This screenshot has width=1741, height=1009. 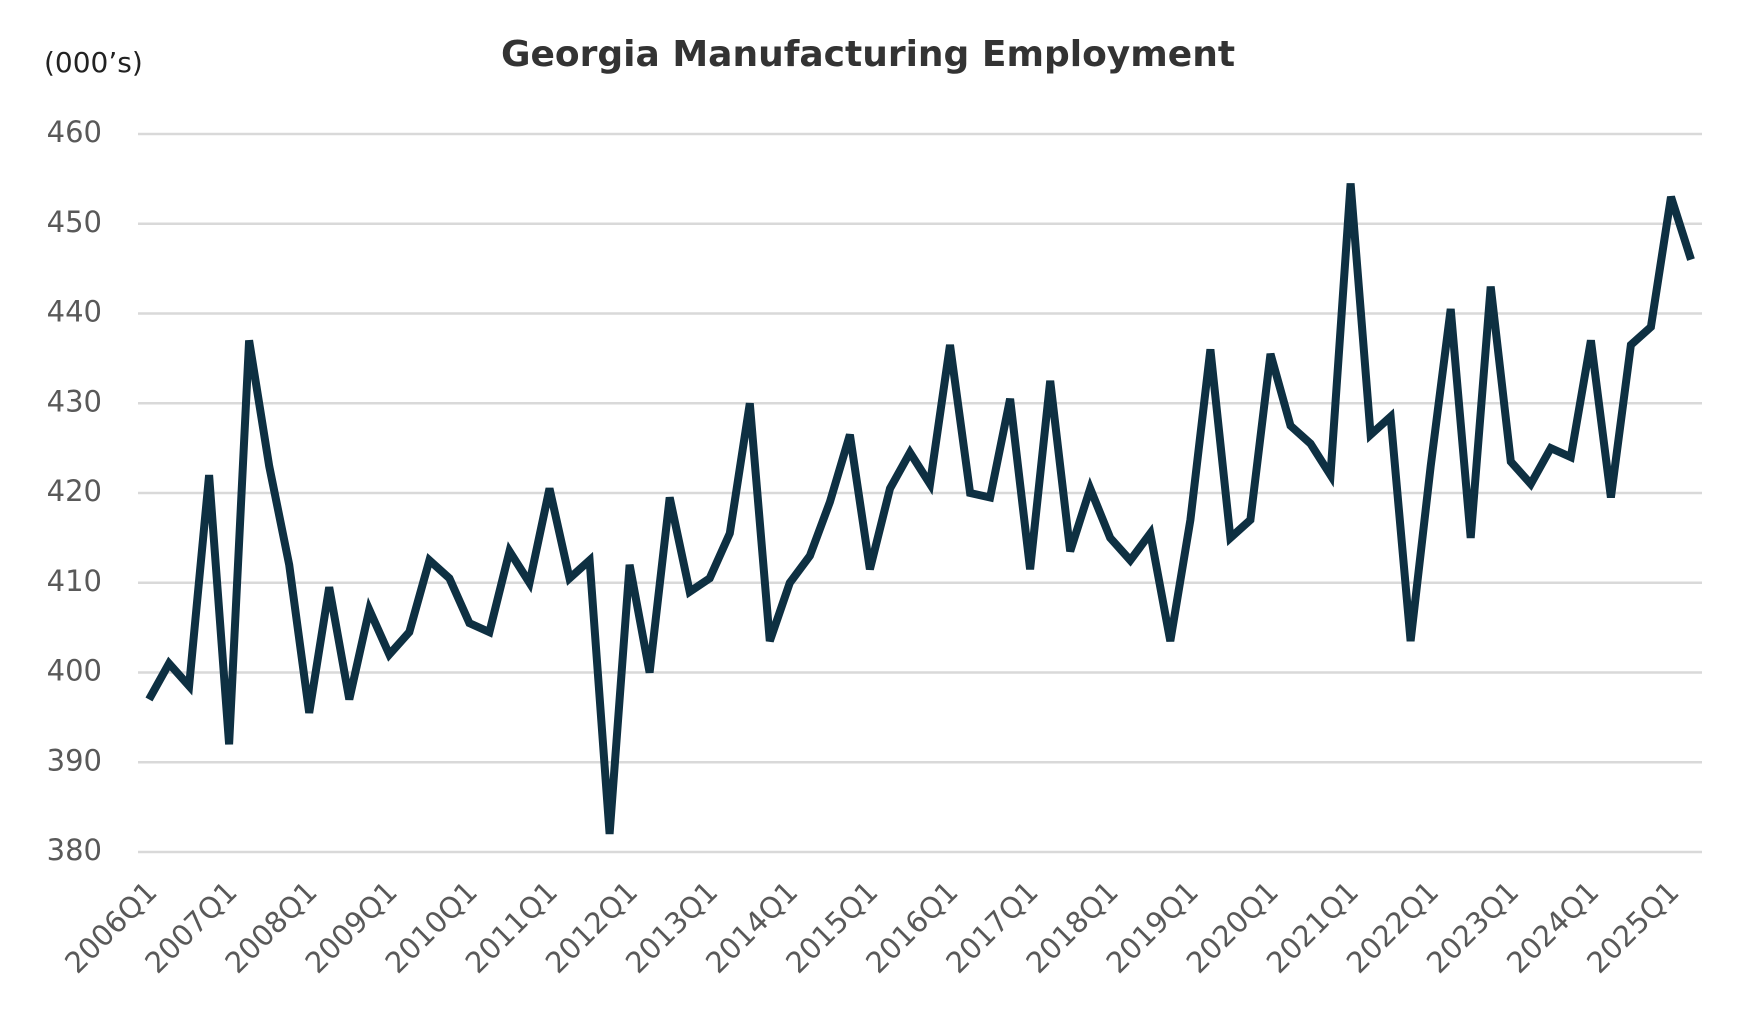 I want to click on y-tick-label: 450, so click(x=74, y=222).